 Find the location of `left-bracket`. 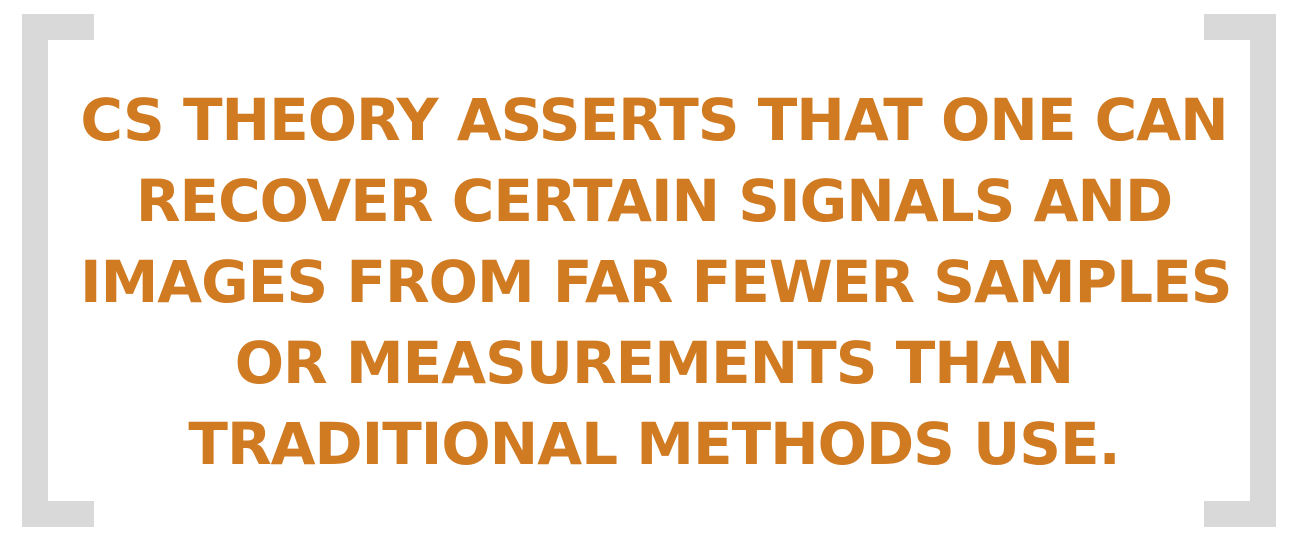

left-bracket is located at coordinates (58, 270).